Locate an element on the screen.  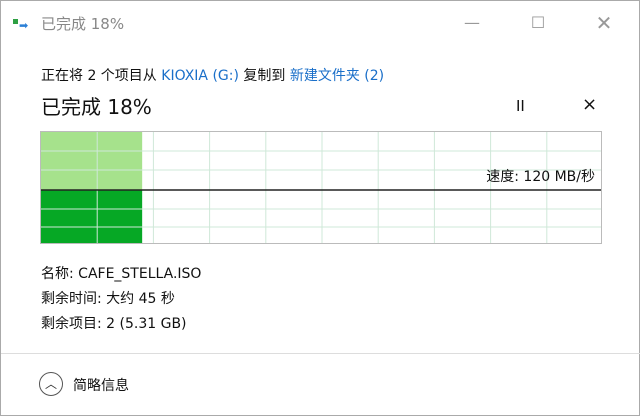
speed-label: 速度: 120 MB/秒 is located at coordinates (540, 177).